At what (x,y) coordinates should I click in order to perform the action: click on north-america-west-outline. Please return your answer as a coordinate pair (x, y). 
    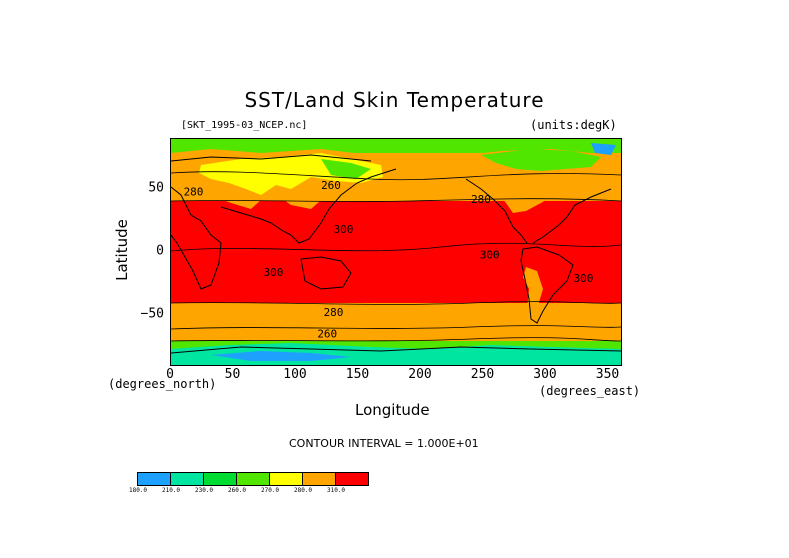
    Looking at the image, I should click on (496, 211).